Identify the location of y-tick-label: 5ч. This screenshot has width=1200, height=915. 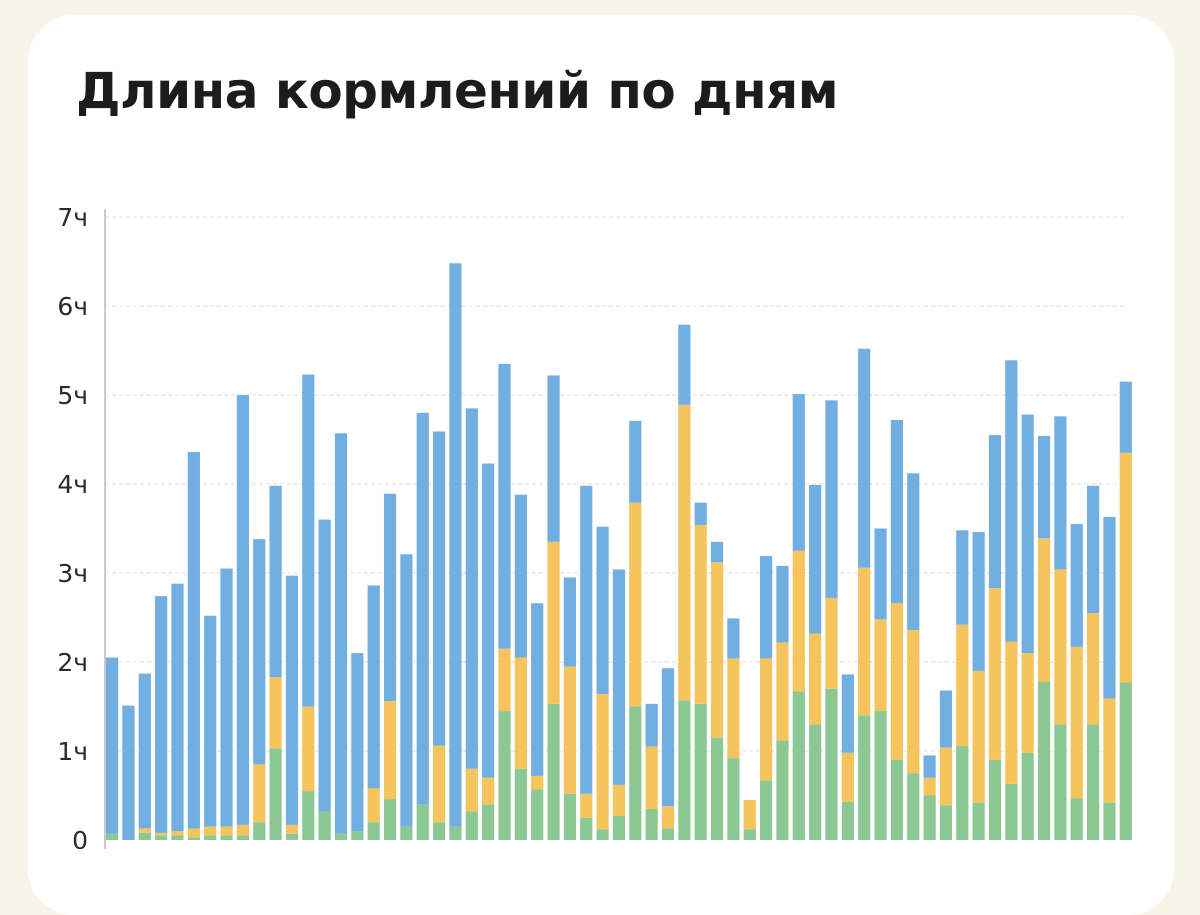
(72, 395).